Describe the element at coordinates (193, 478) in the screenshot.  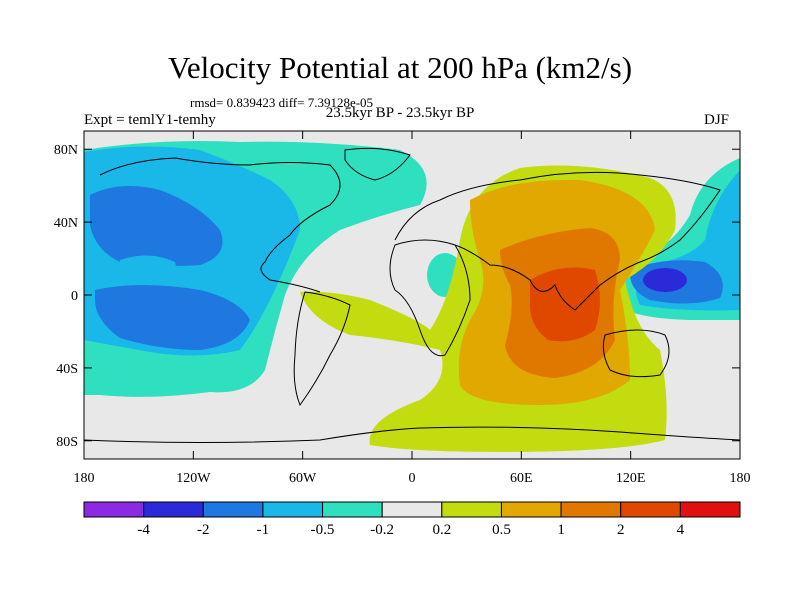
I see `lon-tick-label: 120W` at that location.